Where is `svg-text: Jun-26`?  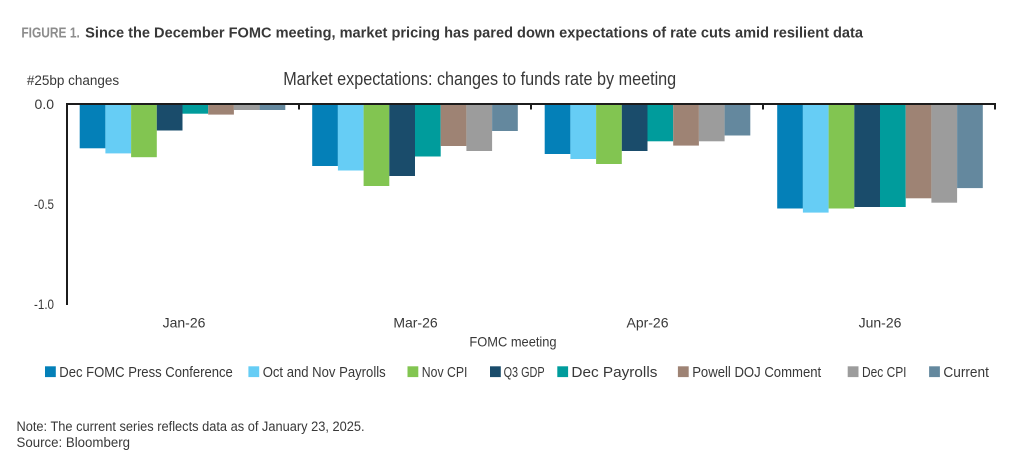 svg-text: Jun-26 is located at coordinates (880, 323).